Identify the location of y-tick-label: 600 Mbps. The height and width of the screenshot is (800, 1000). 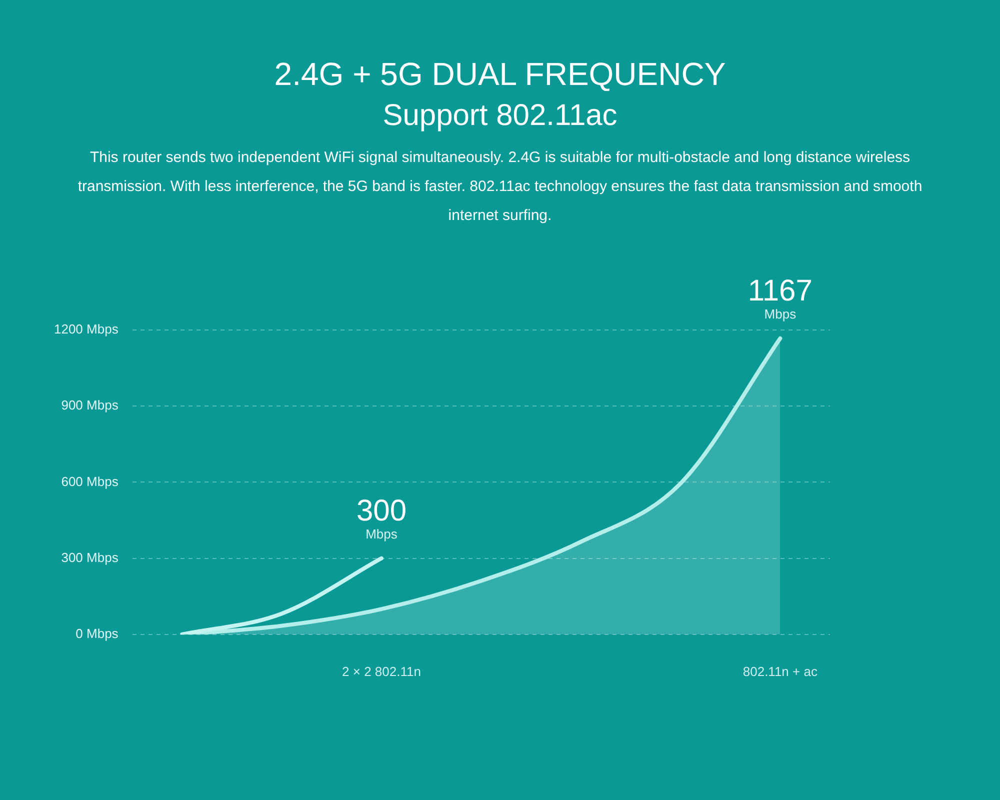
(90, 481).